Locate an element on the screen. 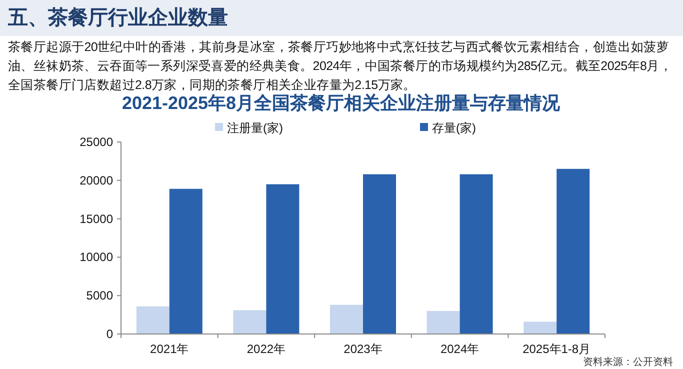  text: 资料来源：公开资料 is located at coordinates (628, 362).